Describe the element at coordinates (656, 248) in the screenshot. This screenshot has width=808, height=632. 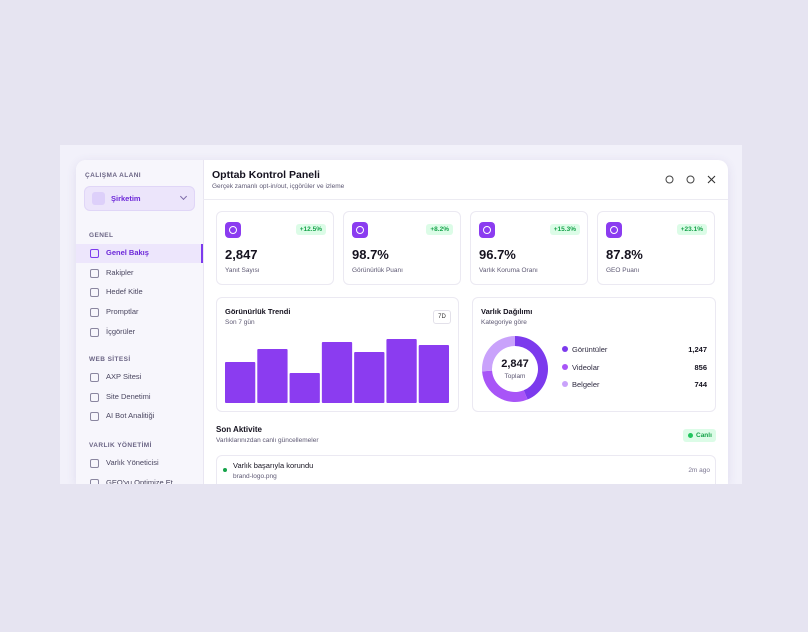
I see `stat-card` at that location.